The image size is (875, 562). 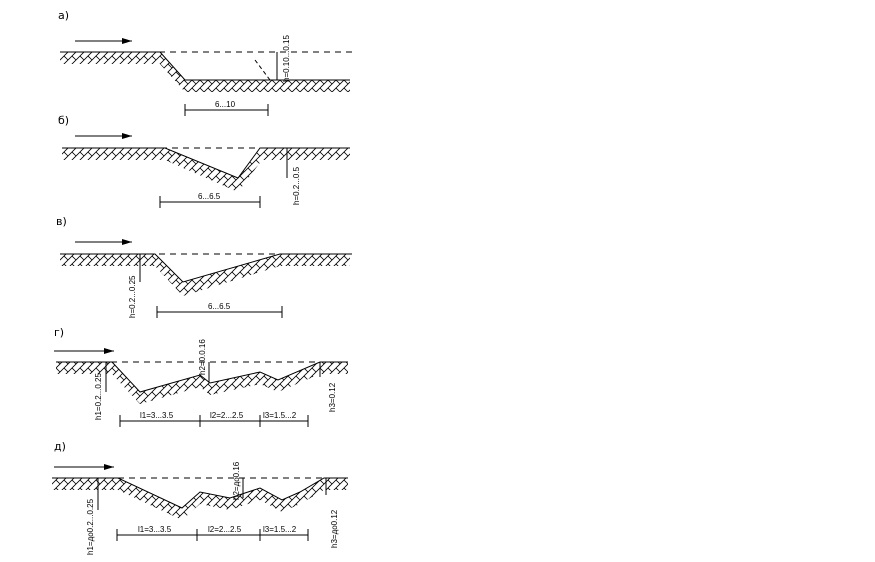 I want to click on panel-d-label: д), so click(x=60, y=446).